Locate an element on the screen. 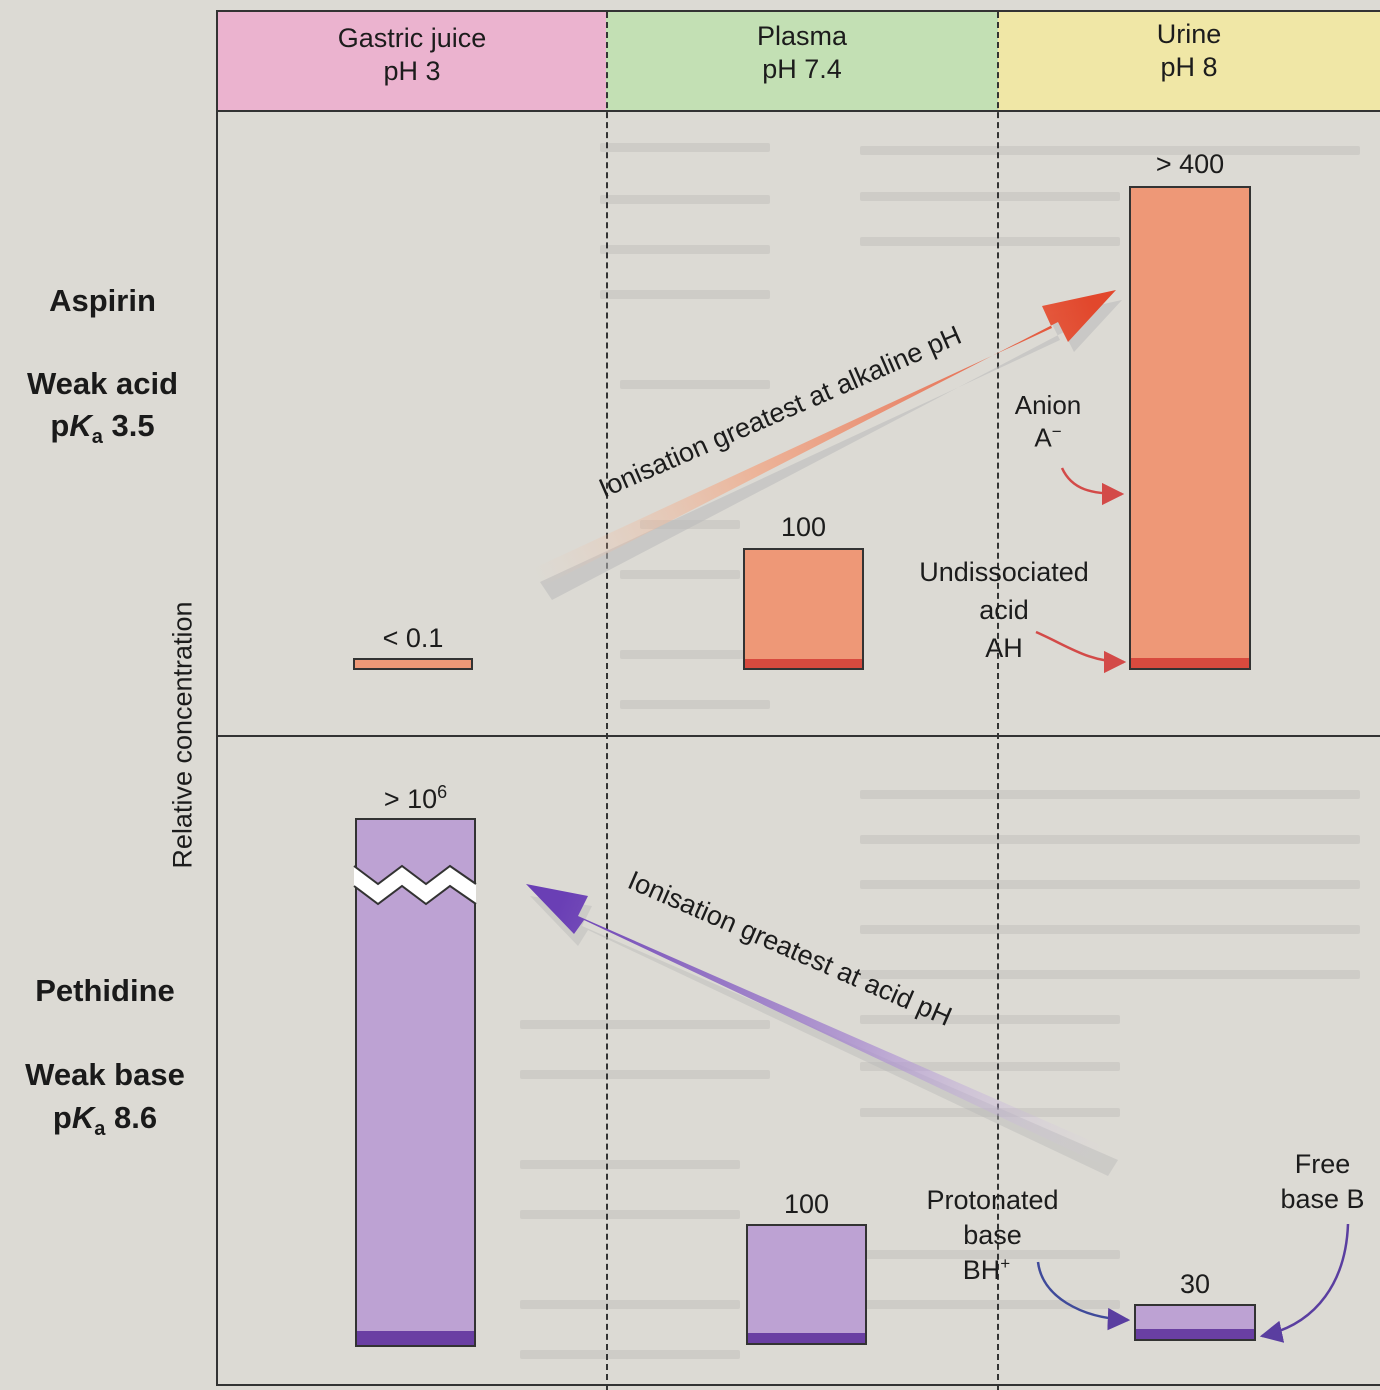  pethidine-urine-base is located at coordinates (1195, 1334).